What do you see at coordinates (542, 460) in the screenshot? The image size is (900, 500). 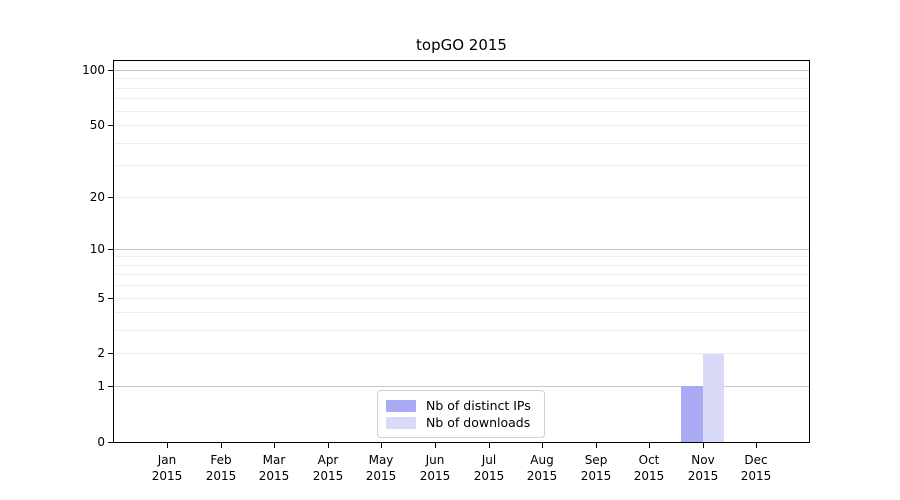 I see `x-tick-month: Aug` at bounding box center [542, 460].